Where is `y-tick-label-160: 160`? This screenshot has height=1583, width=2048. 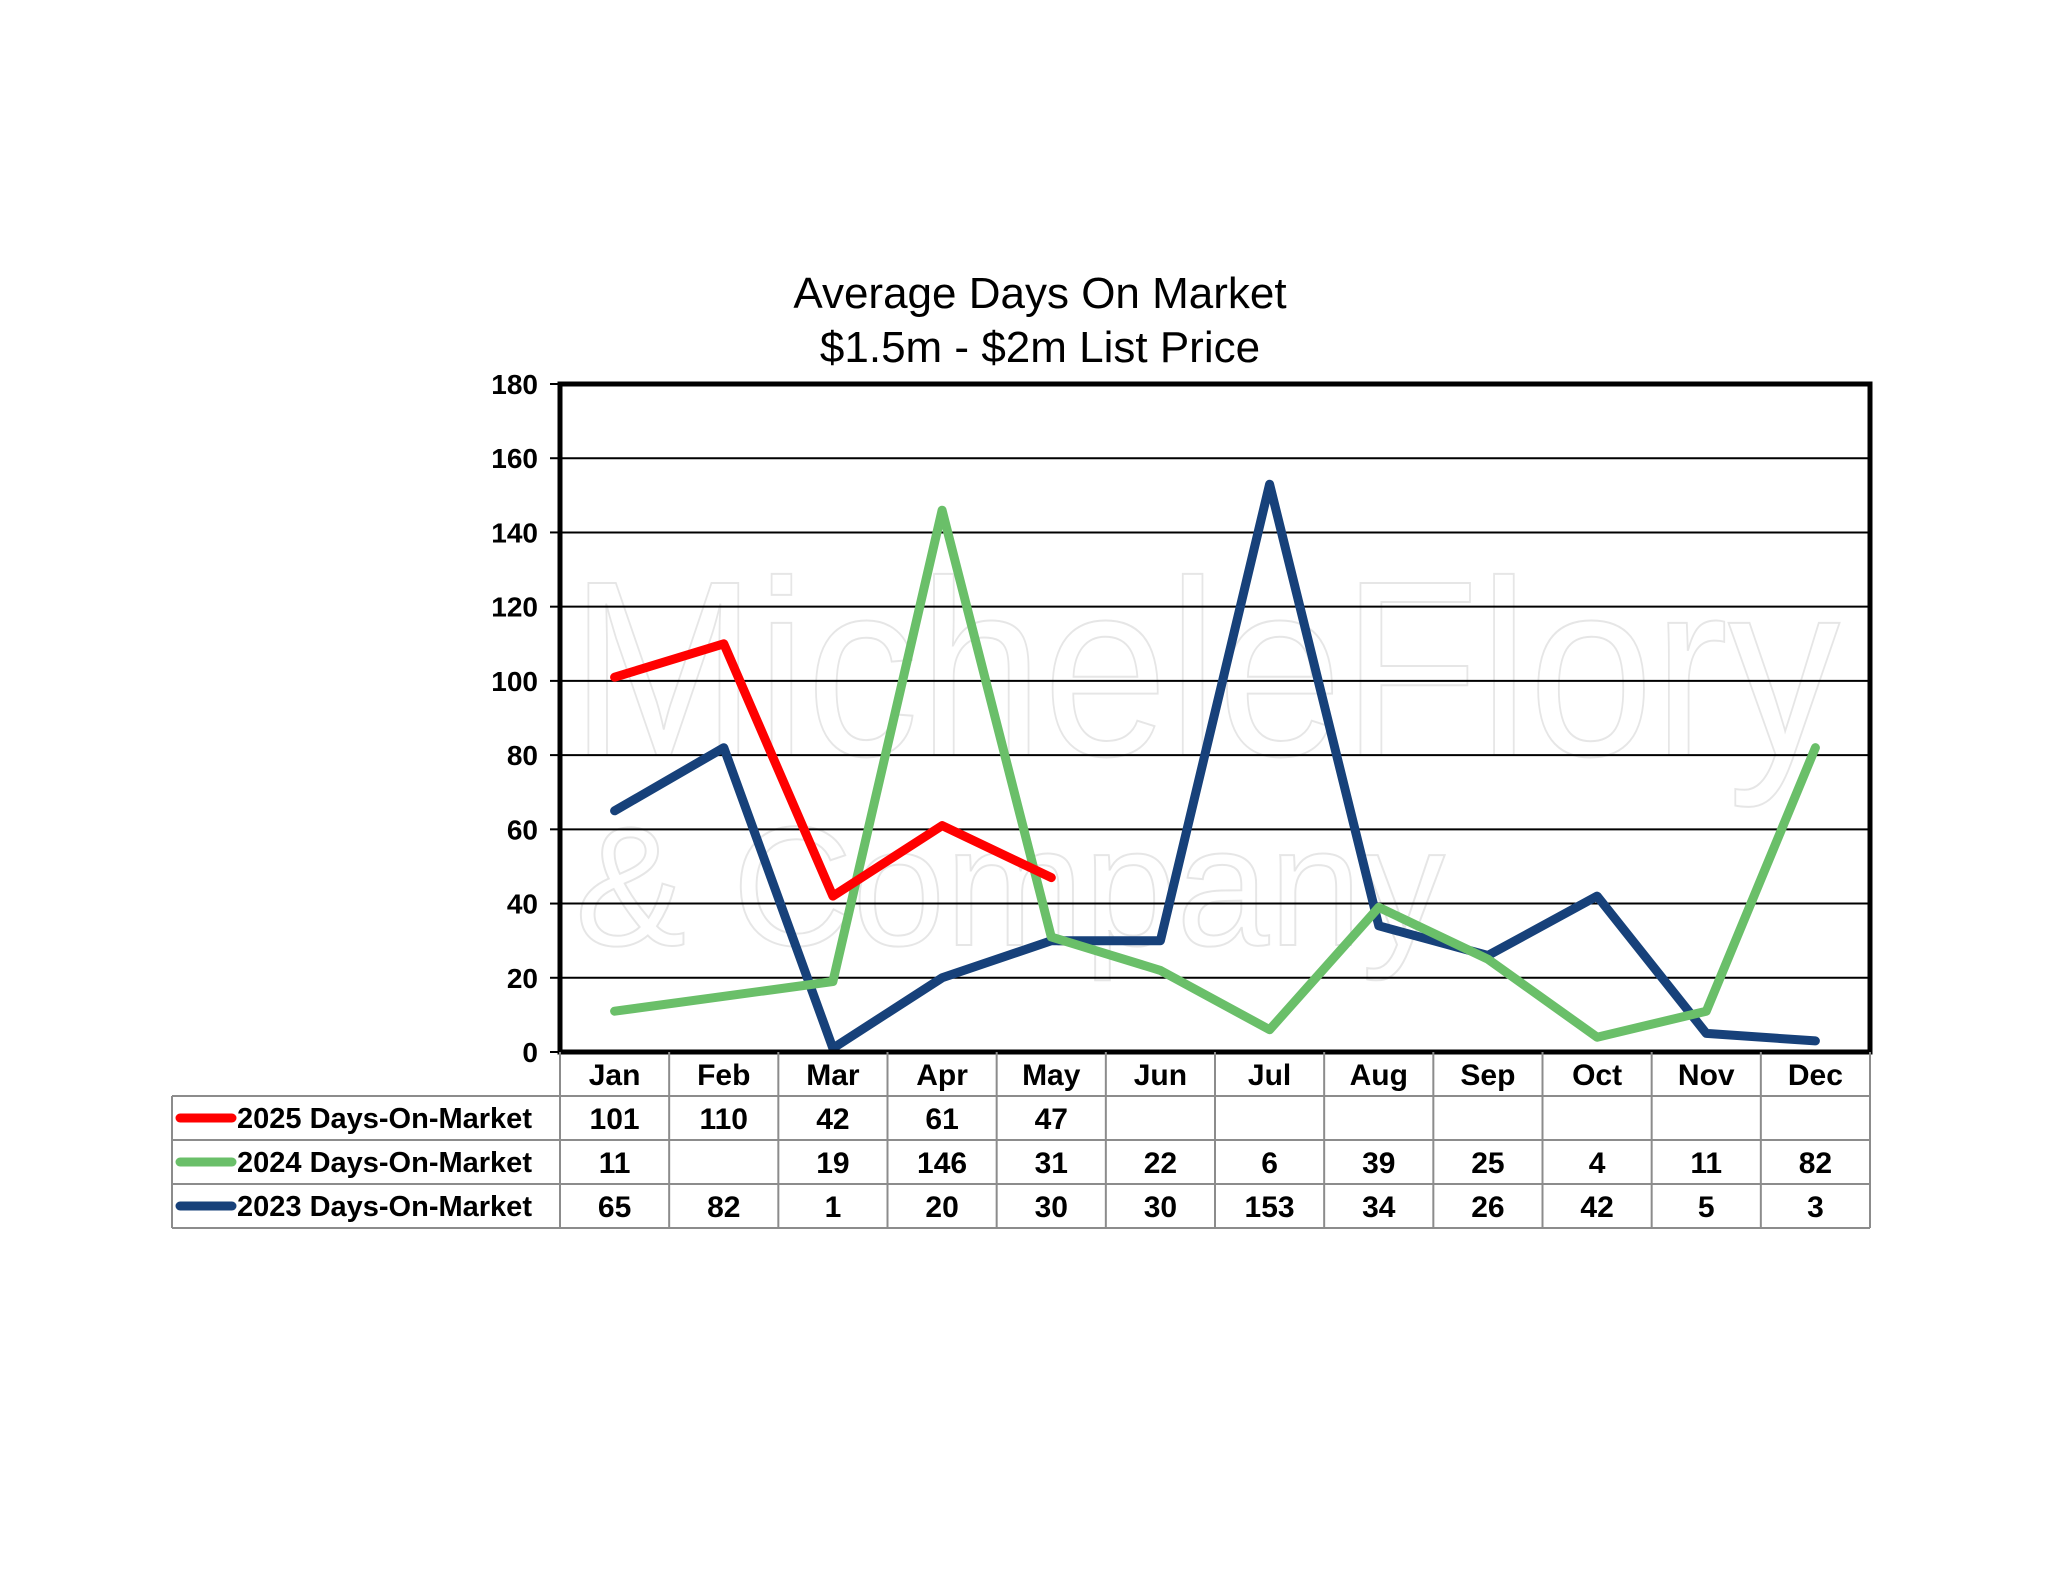 y-tick-label-160: 160 is located at coordinates (514, 458).